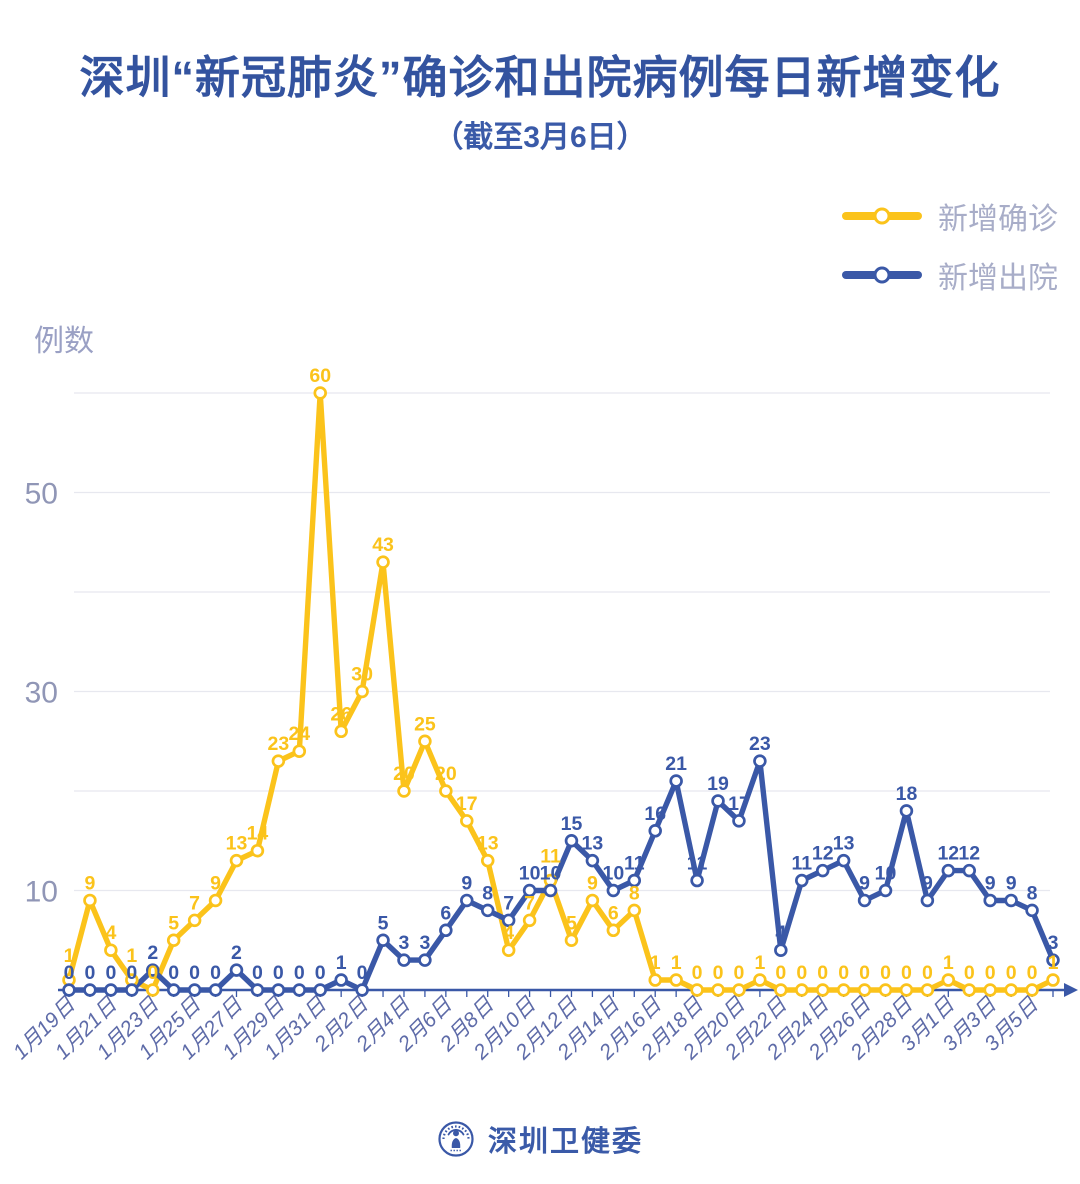 The image size is (1080, 1184). What do you see at coordinates (572, 824) in the screenshot?
I see `data-label-discharged: 15` at bounding box center [572, 824].